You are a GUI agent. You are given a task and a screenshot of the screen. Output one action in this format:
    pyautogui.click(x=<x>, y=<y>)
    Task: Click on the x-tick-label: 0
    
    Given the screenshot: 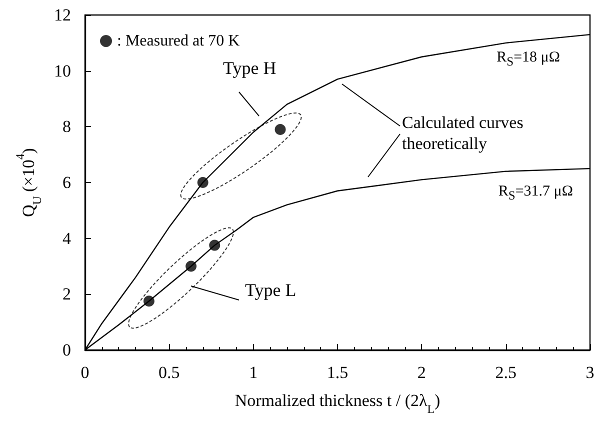 What is the action you would take?
    pyautogui.click(x=85, y=372)
    